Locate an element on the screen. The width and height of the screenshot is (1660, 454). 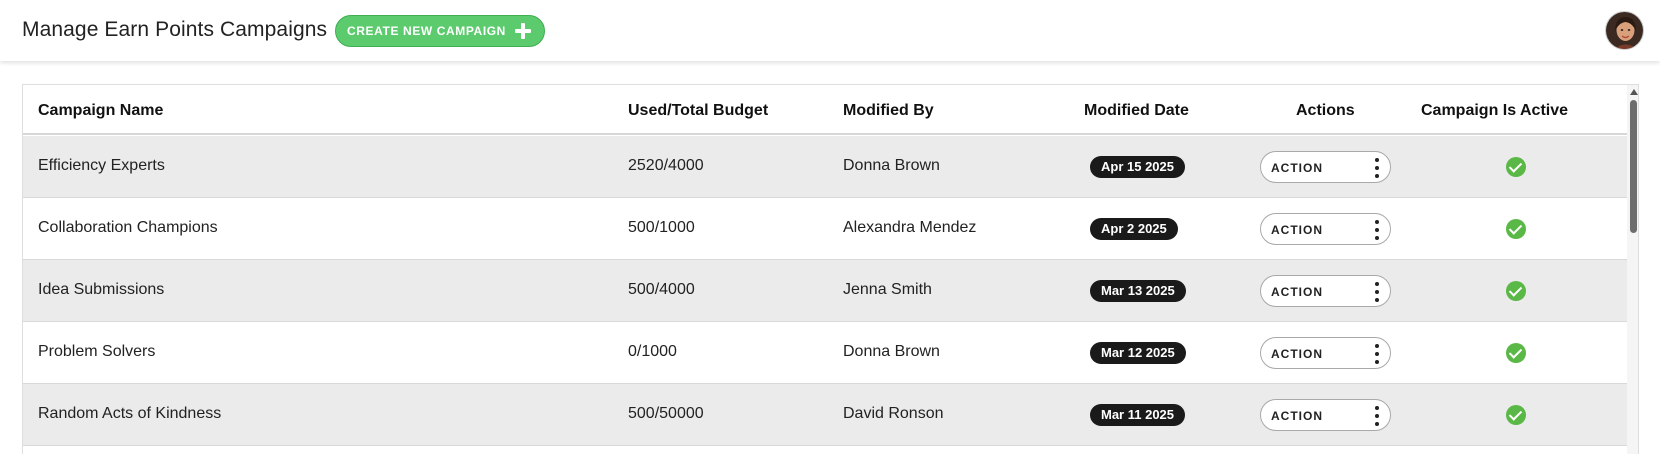
campaign-name: Problem Solvers is located at coordinates (97, 351).